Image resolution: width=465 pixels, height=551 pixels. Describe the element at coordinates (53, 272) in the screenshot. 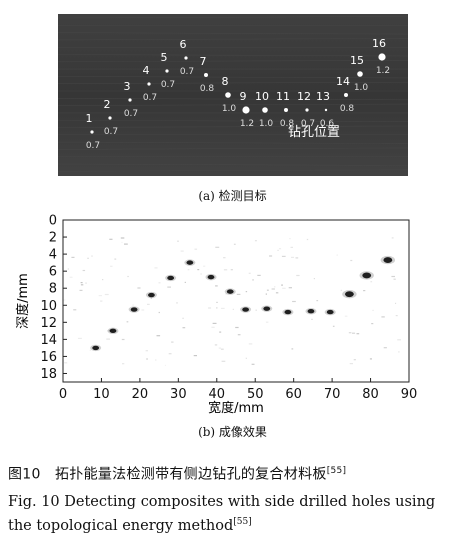

I see `y-tick-label: 6` at that location.